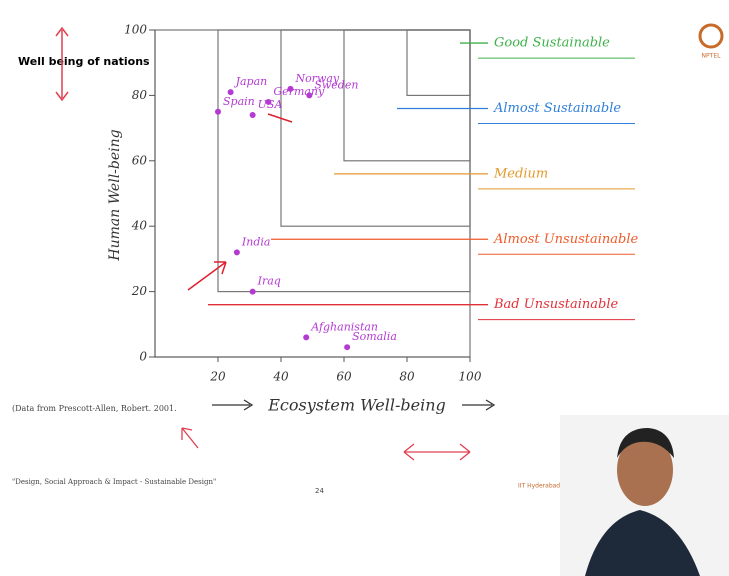 The width and height of the screenshot is (729, 576). I want to click on logo-text: NPTEL, so click(712, 56).